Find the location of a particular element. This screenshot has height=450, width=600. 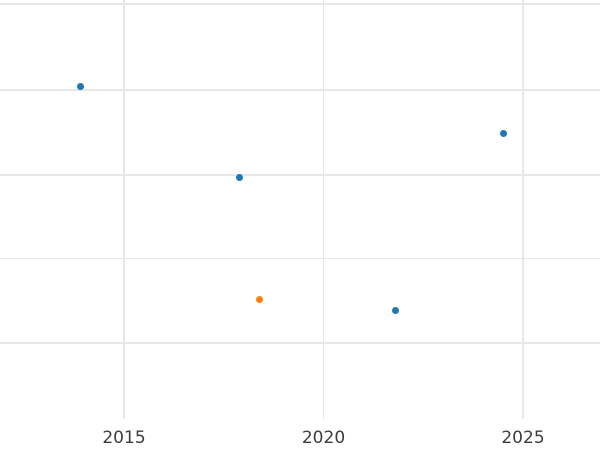

x-tick-label: 2025 is located at coordinates (523, 438).